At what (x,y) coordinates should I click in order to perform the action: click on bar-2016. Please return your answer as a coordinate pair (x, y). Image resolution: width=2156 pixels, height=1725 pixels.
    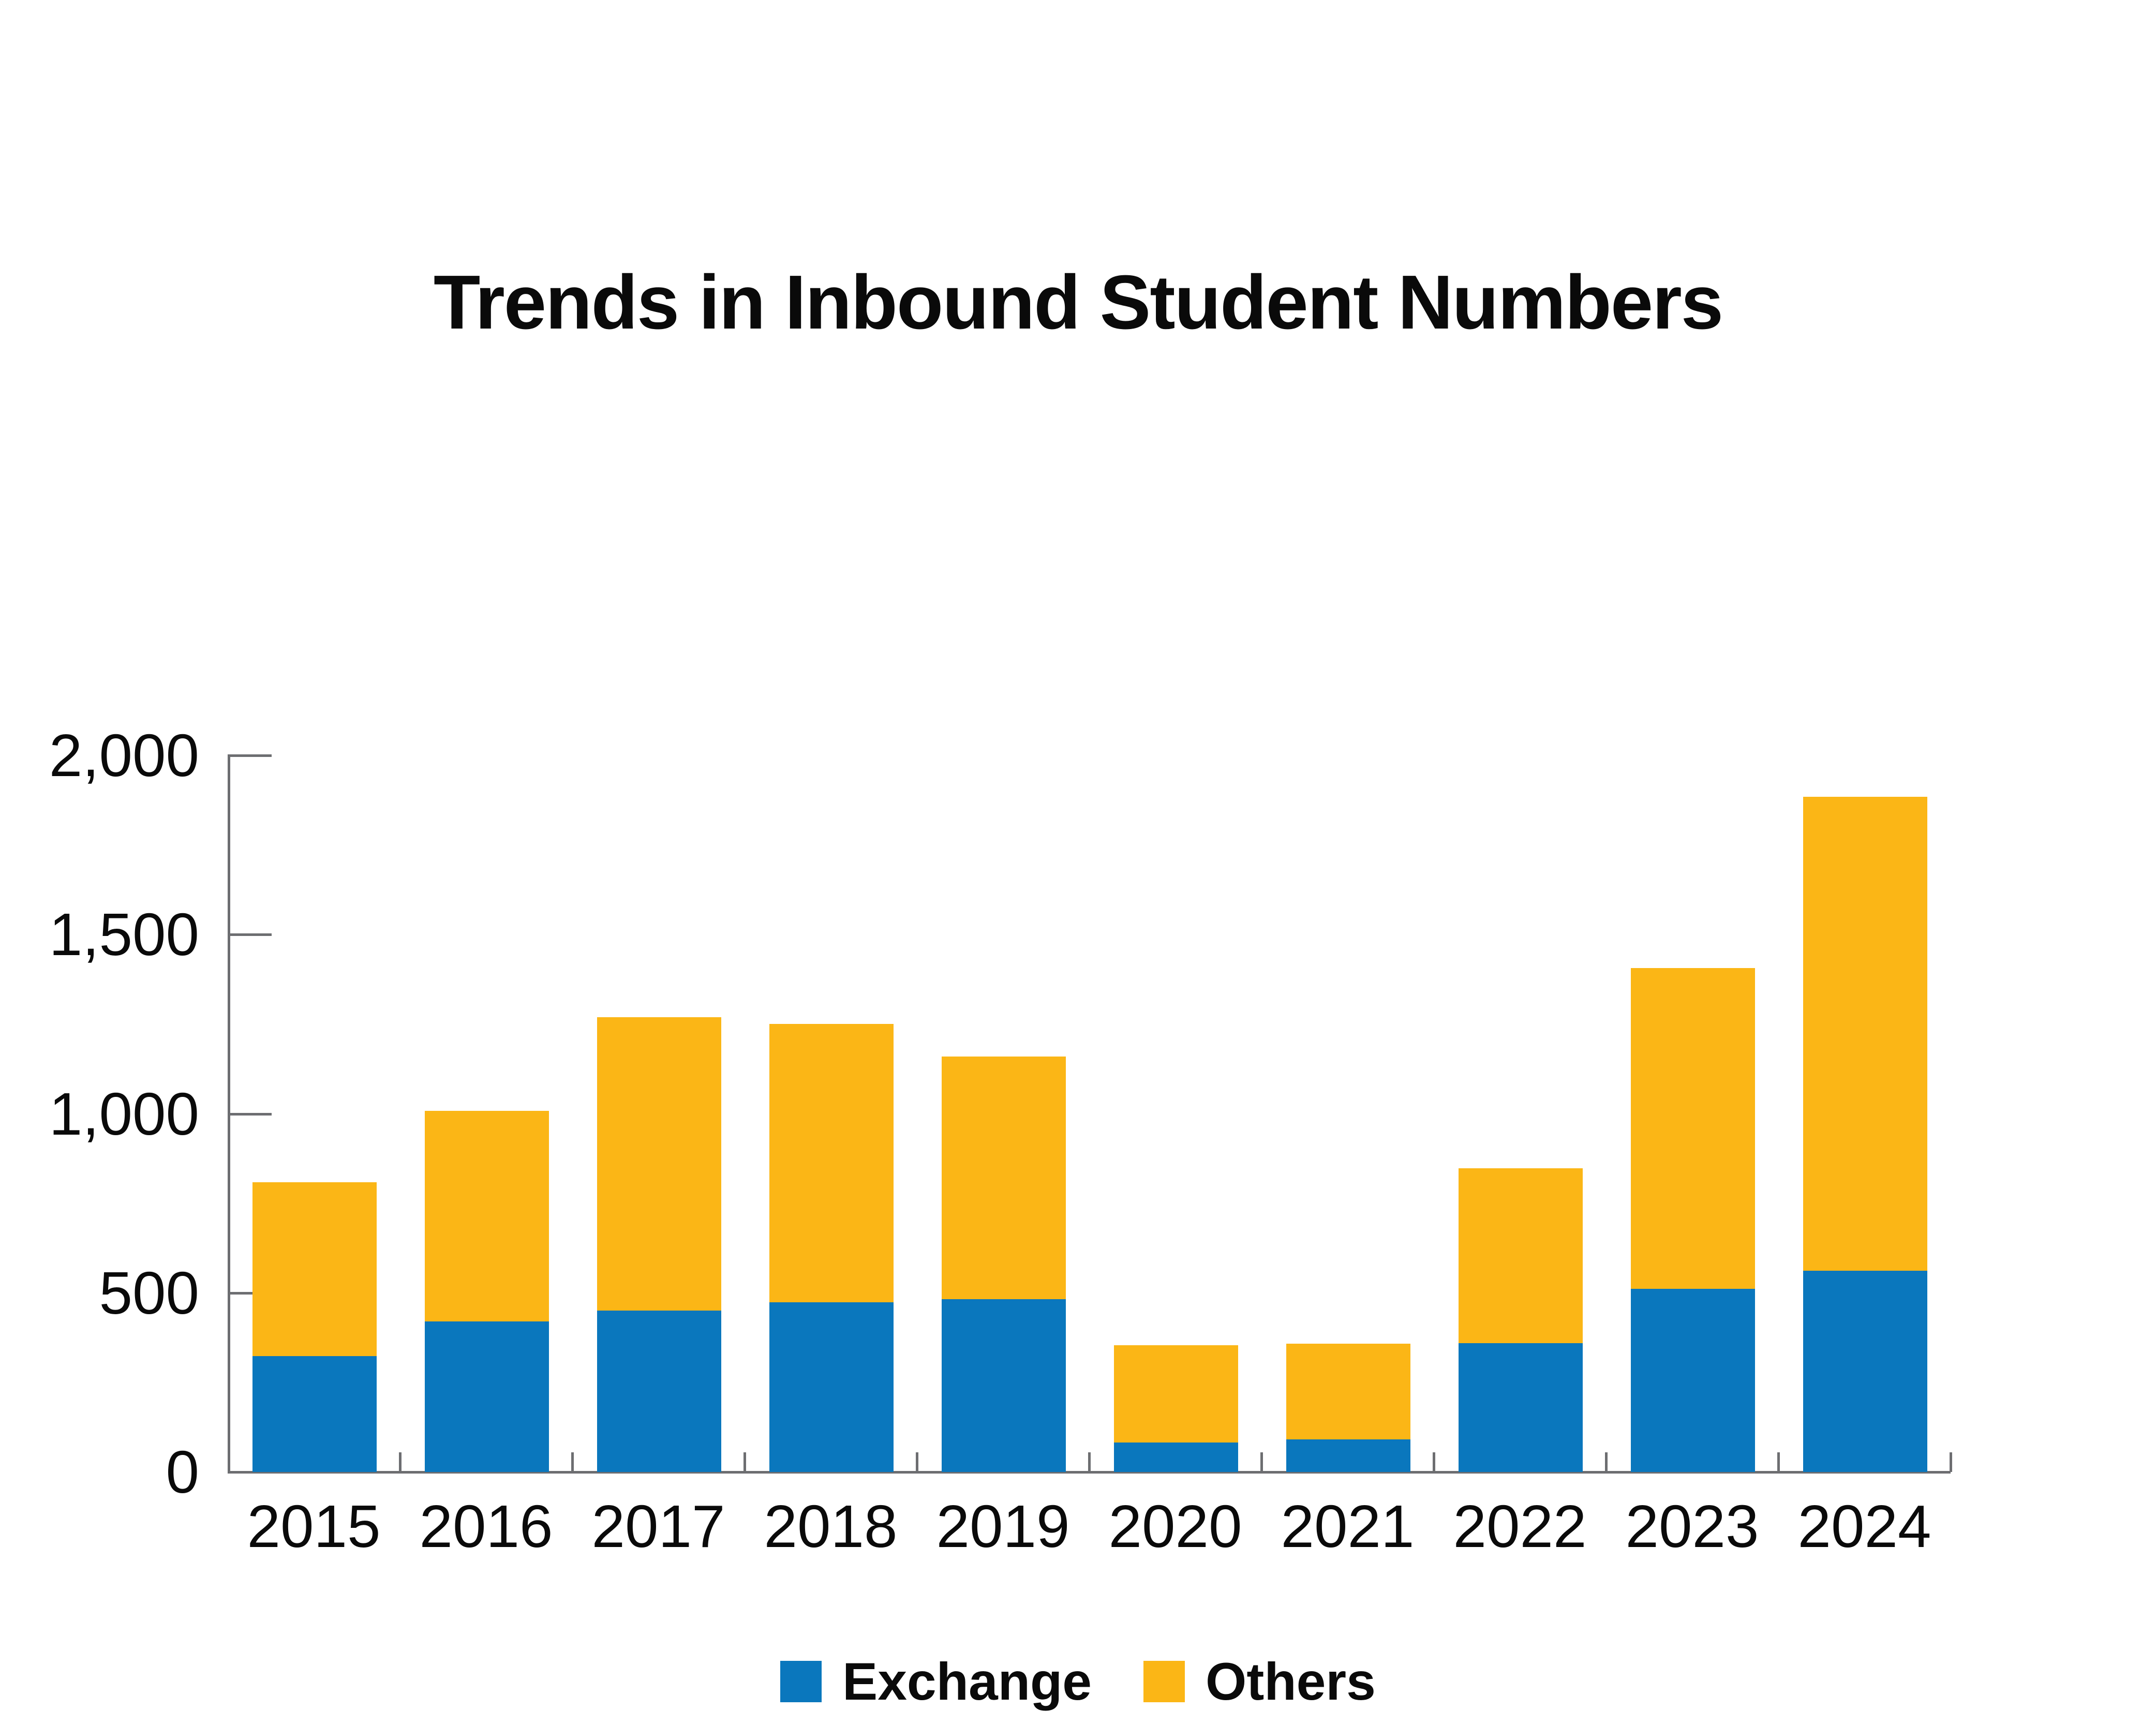
    Looking at the image, I should click on (487, 1291).